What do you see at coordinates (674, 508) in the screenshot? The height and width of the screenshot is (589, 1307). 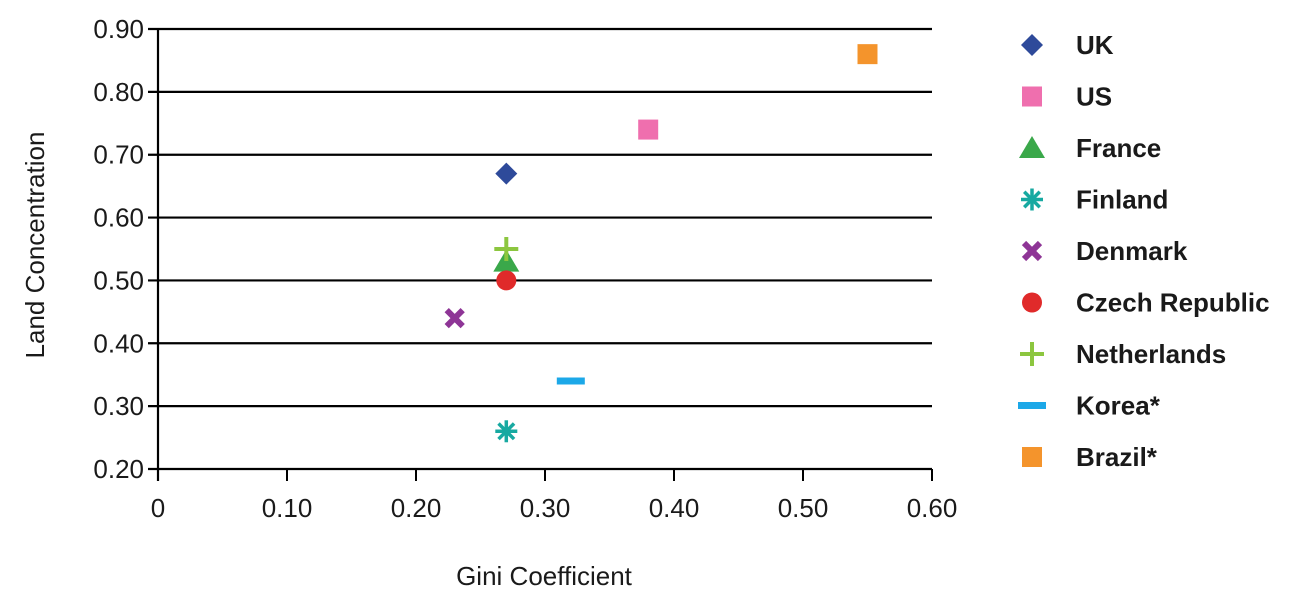 I see `x-tick-label: 0.40` at bounding box center [674, 508].